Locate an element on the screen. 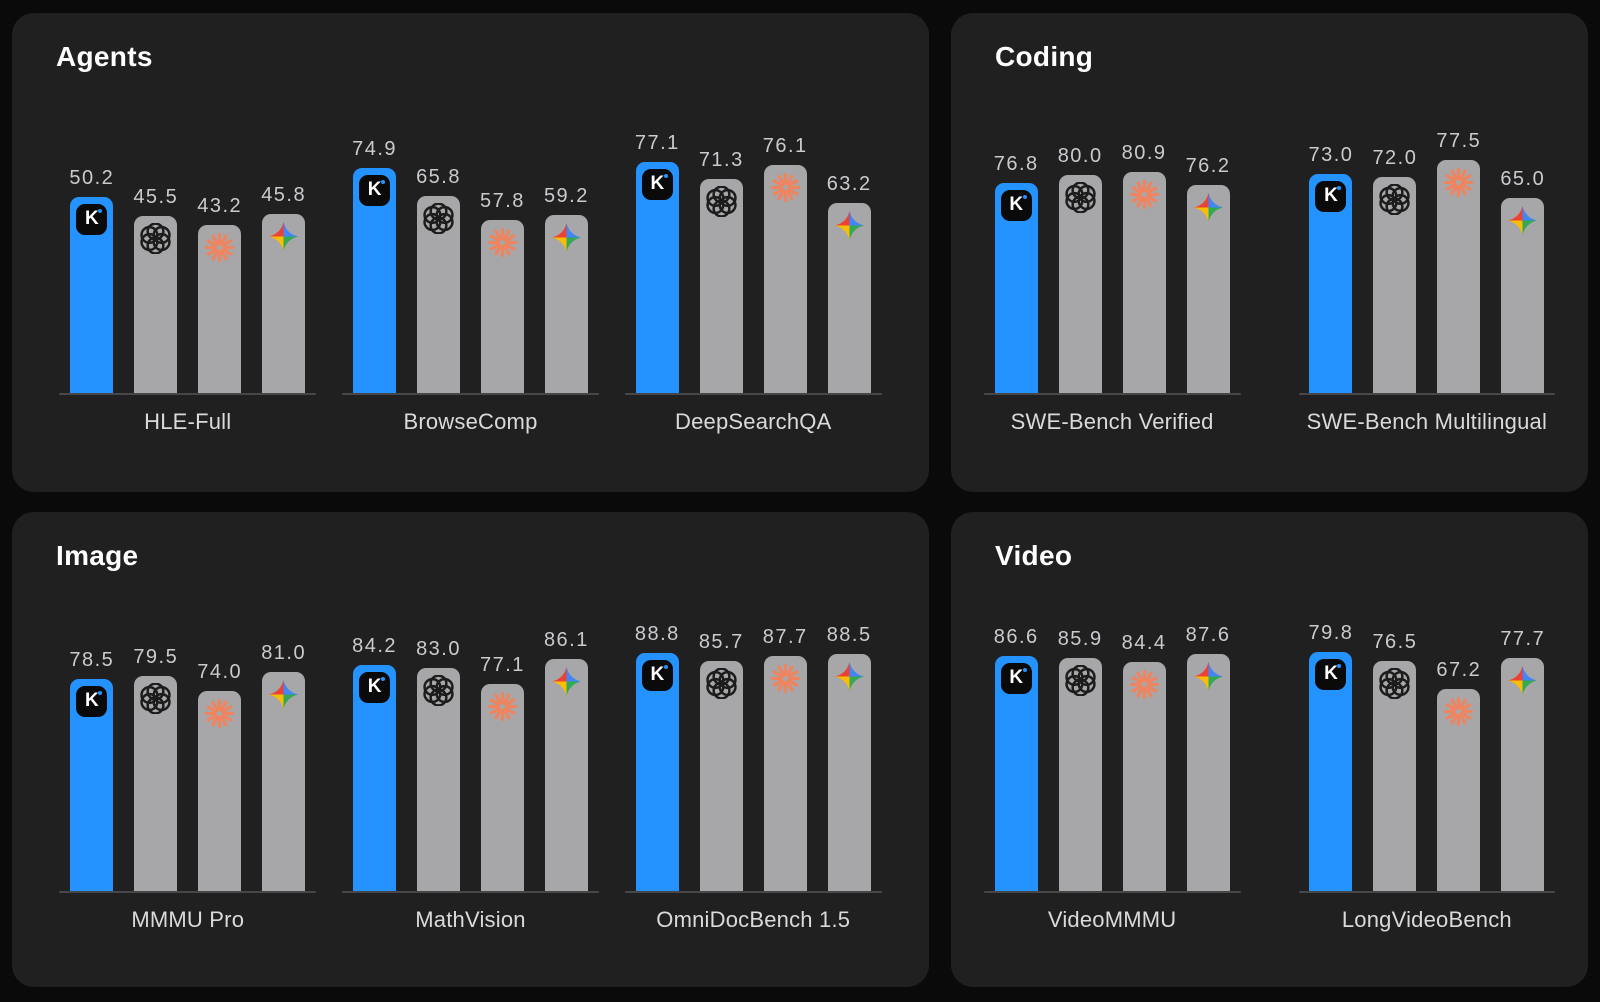  bar-value-label: 72.0 is located at coordinates (1395, 158).